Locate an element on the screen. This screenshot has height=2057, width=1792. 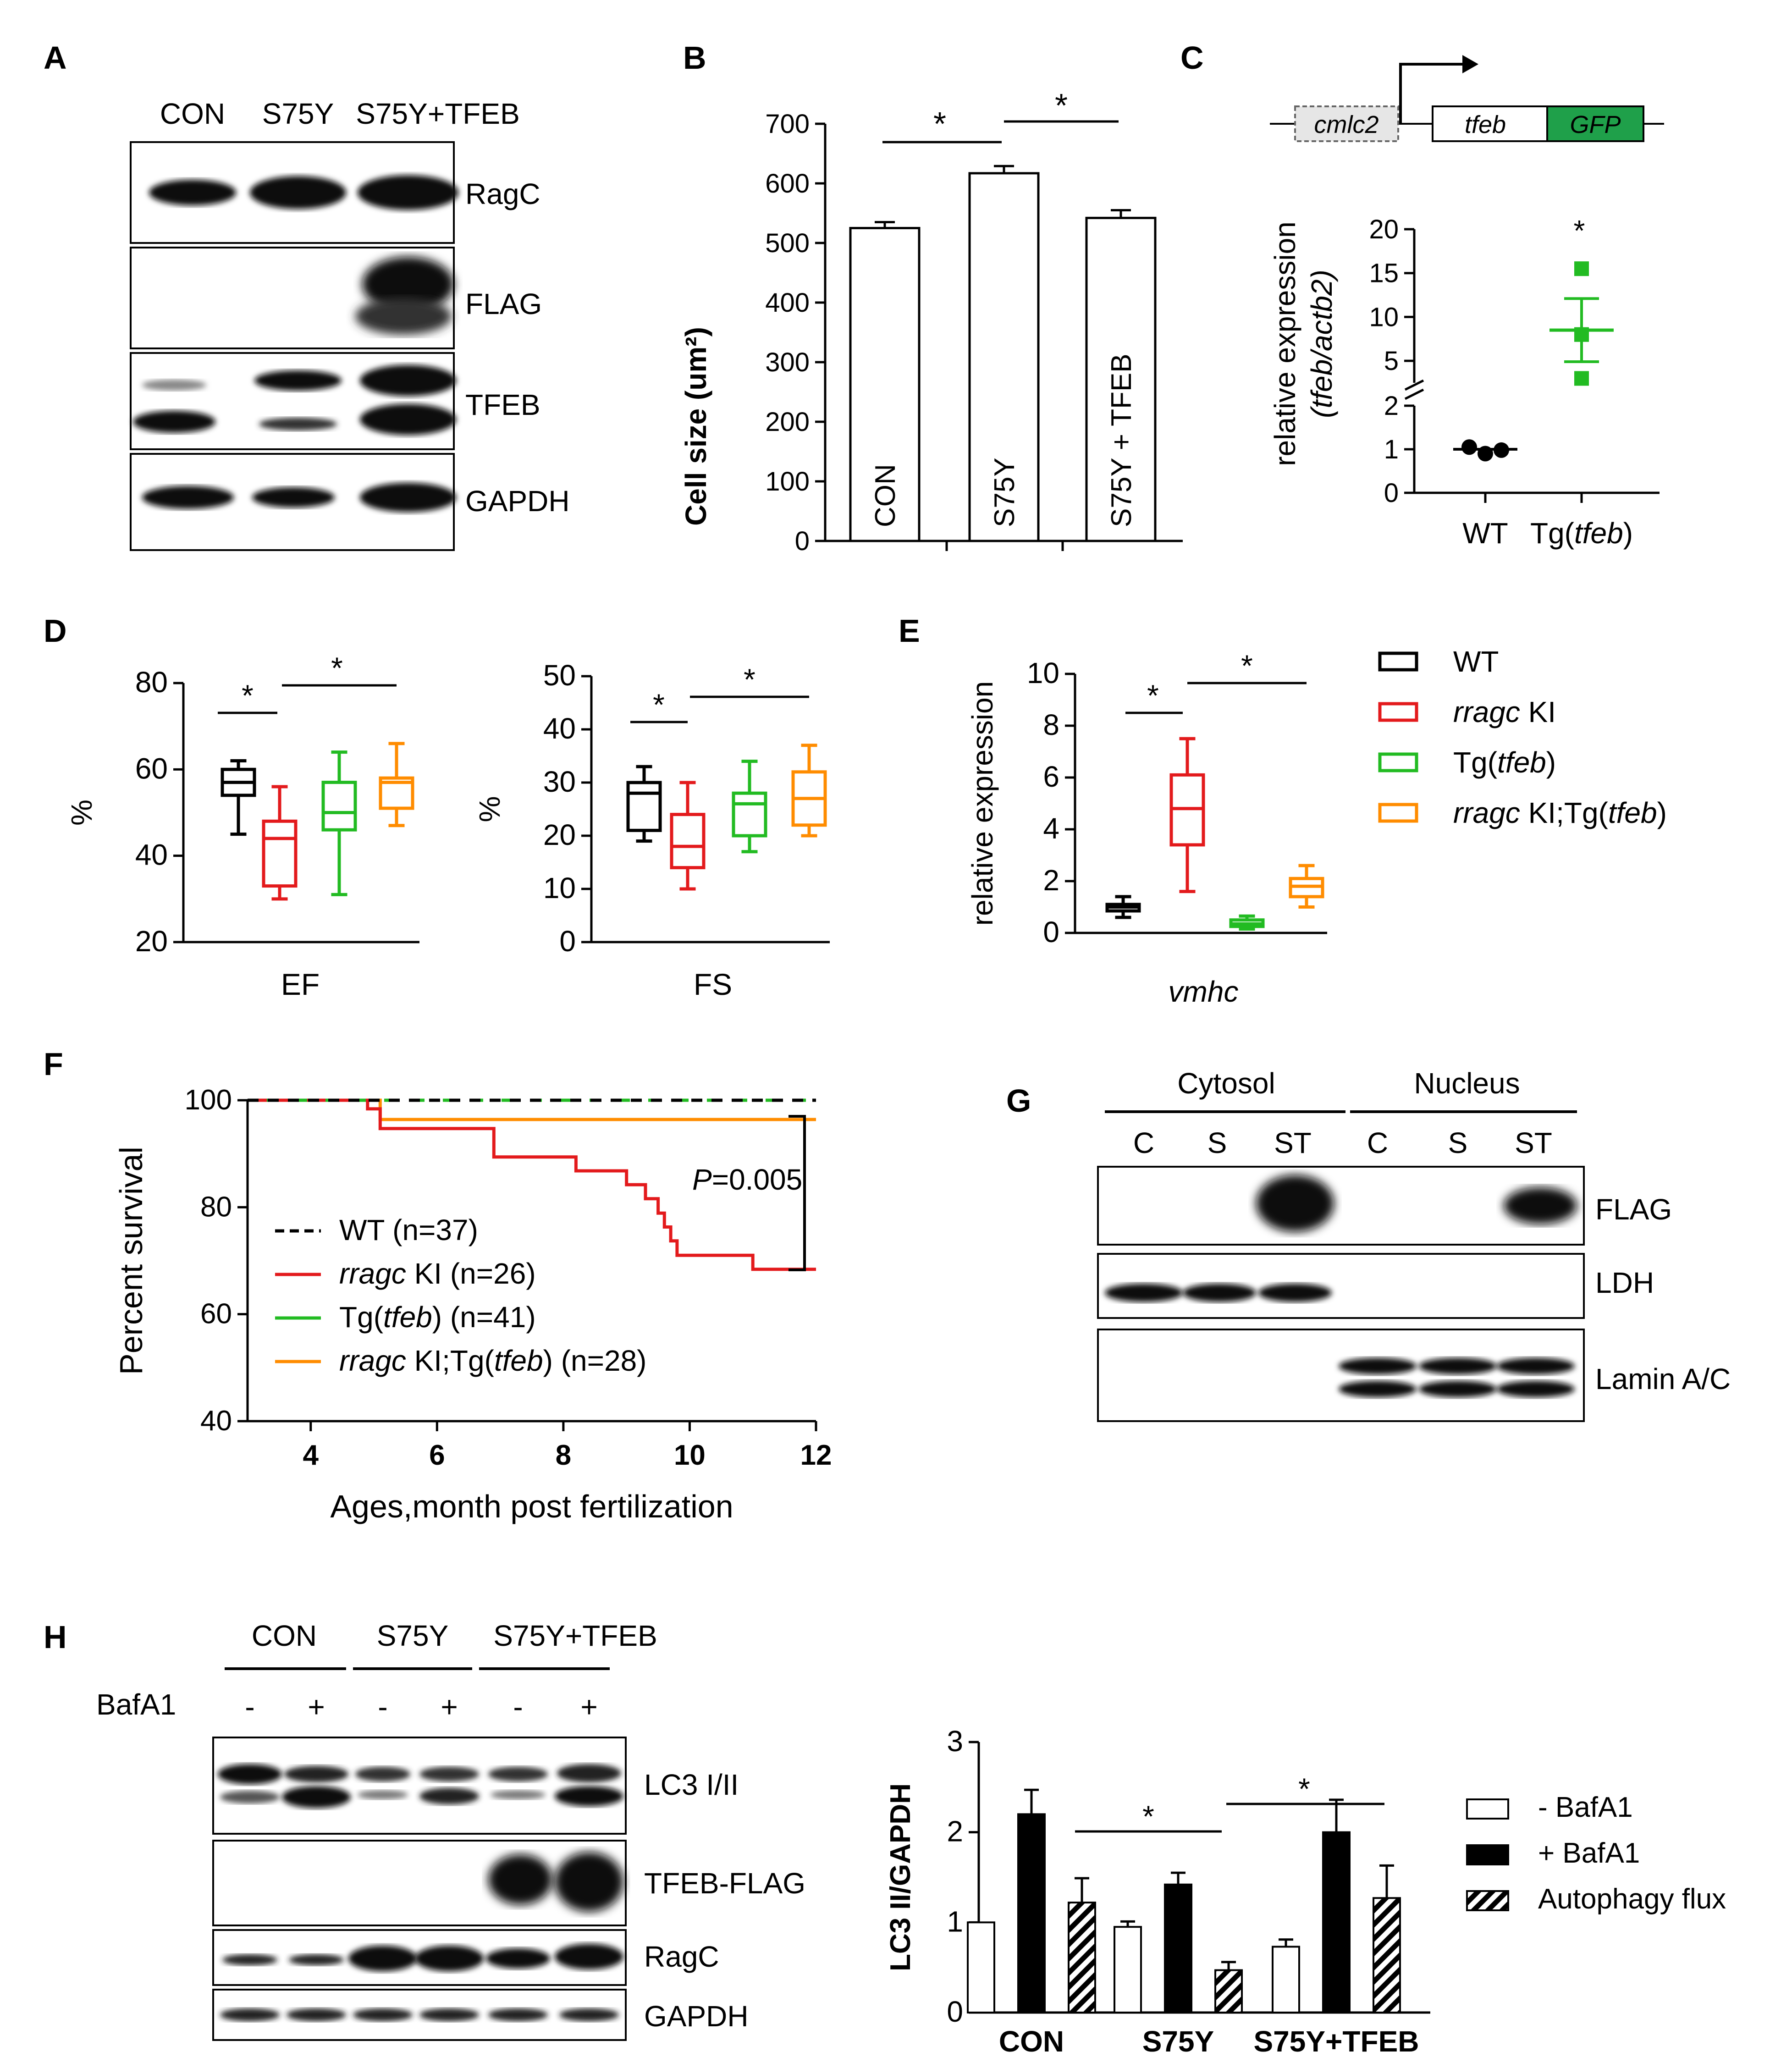
y-tick-label: 60 is located at coordinates (151, 768).